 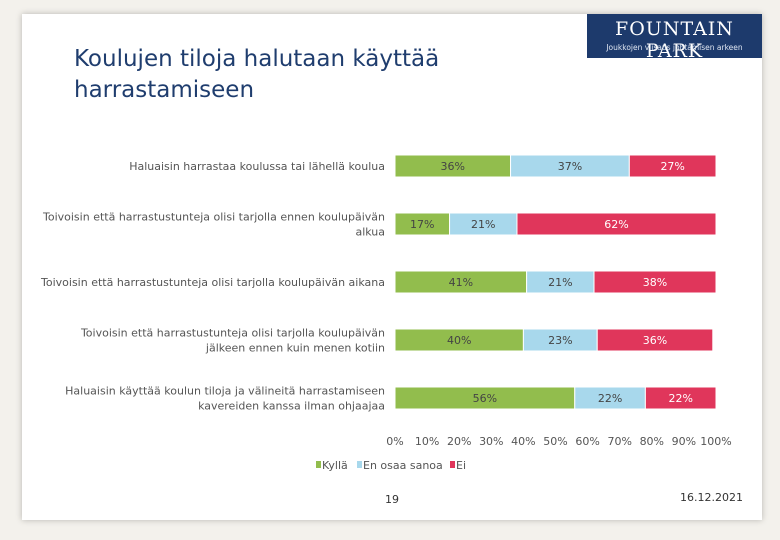 I want to click on legend-label: Ei, so click(x=461, y=465).